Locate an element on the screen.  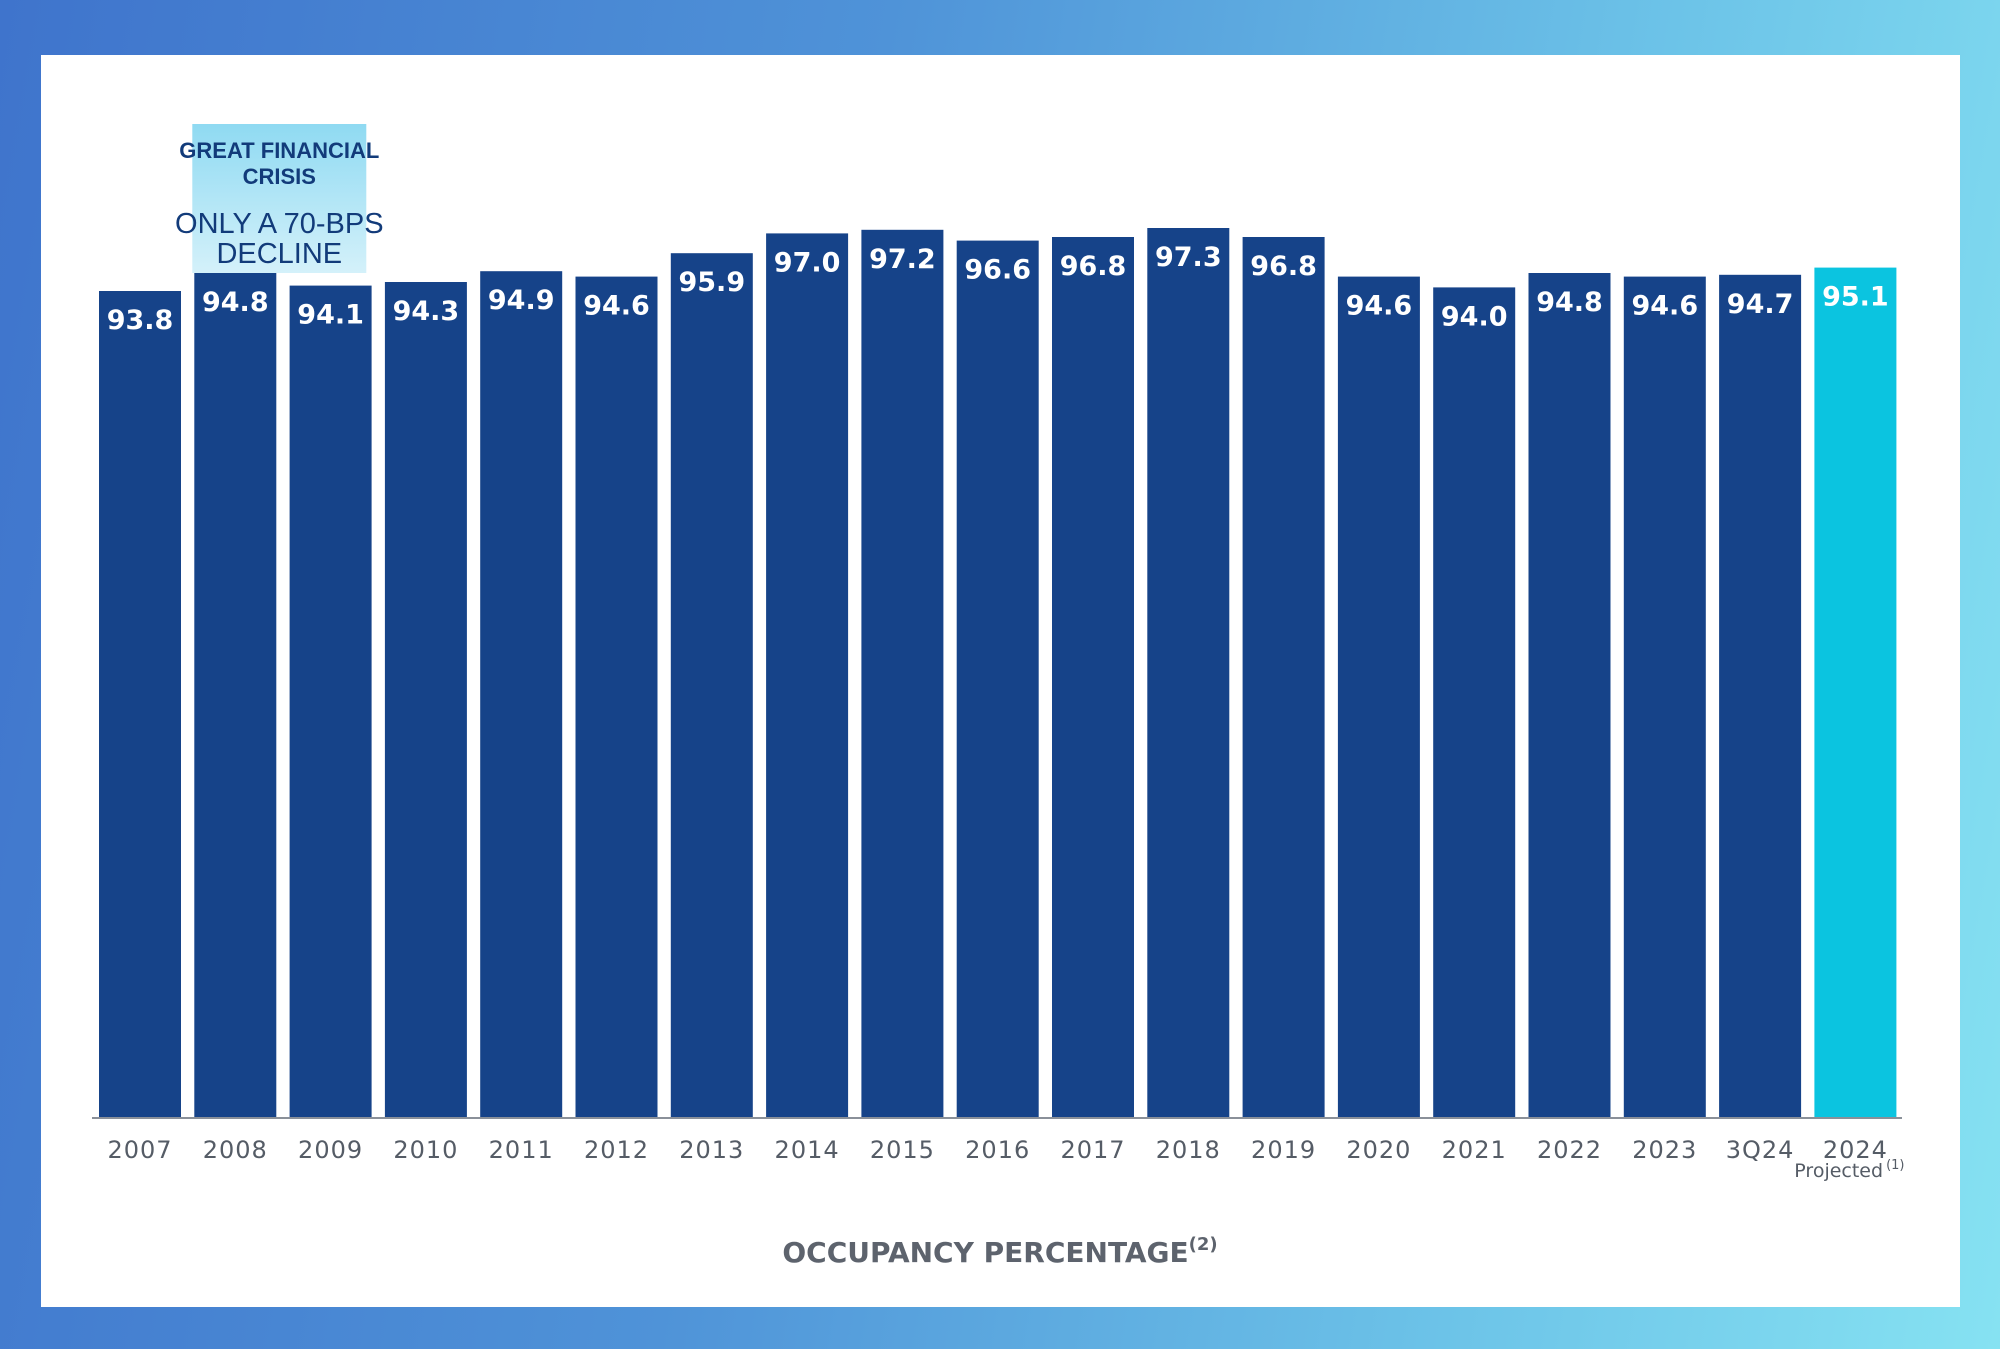
bar-2017 is located at coordinates (1093, 677).